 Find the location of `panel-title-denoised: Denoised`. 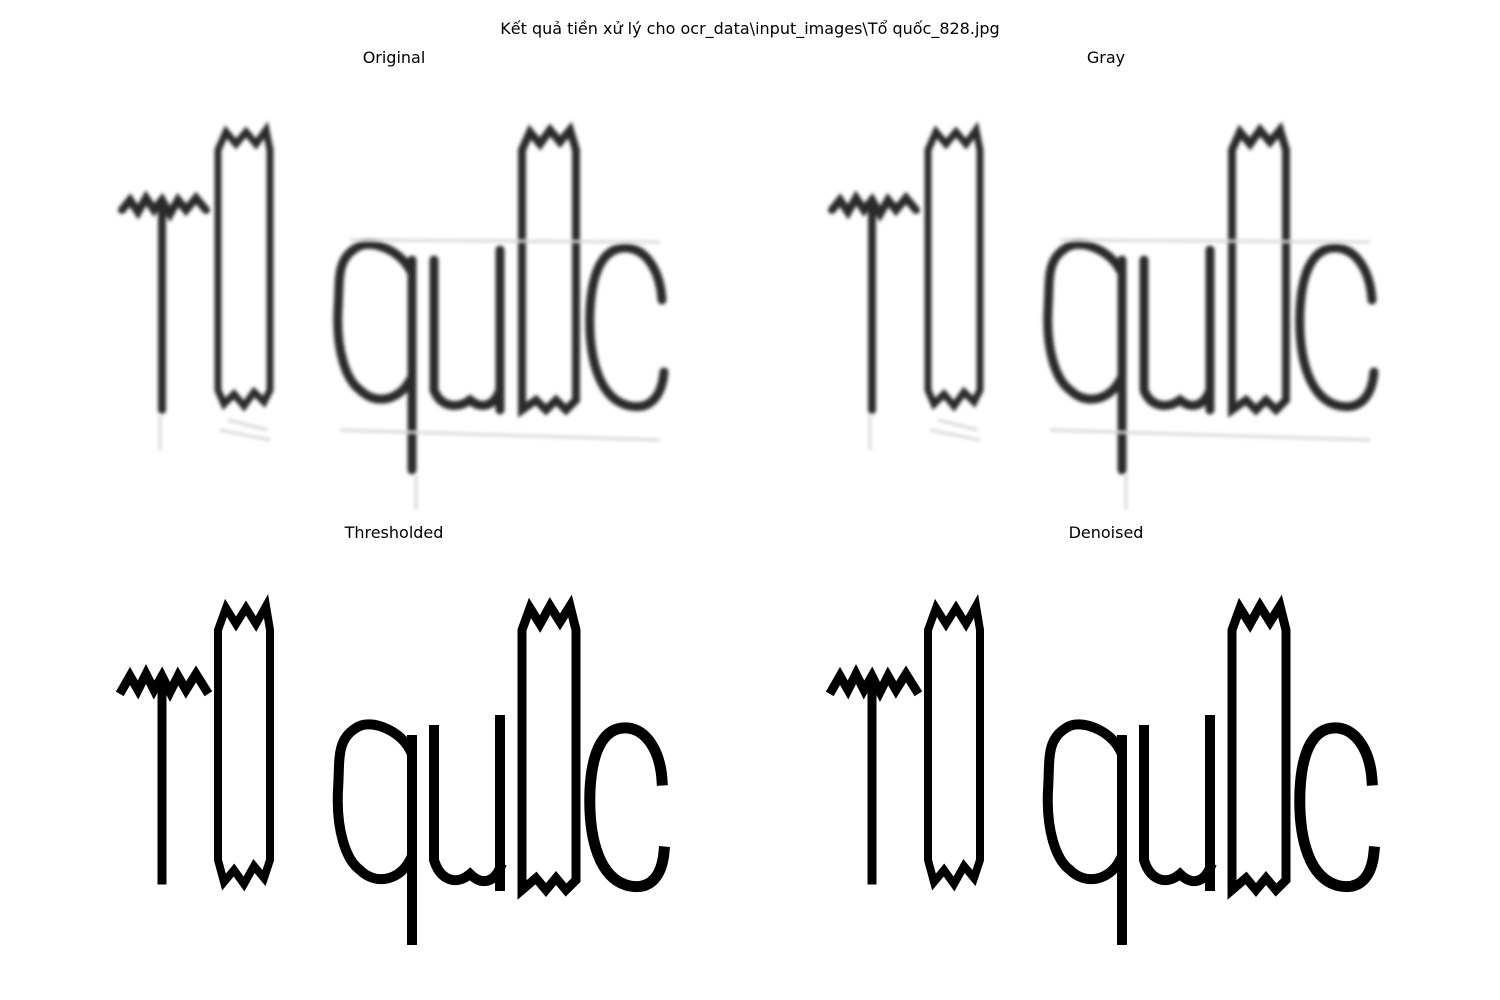

panel-title-denoised: Denoised is located at coordinates (1106, 532).